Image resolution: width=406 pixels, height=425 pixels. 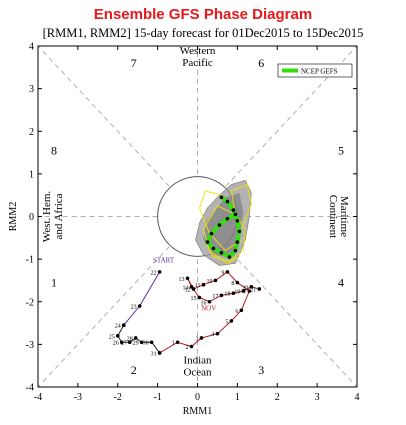 What do you see at coordinates (13, 216) in the screenshot?
I see `y-axis-label: RMM2` at bounding box center [13, 216].